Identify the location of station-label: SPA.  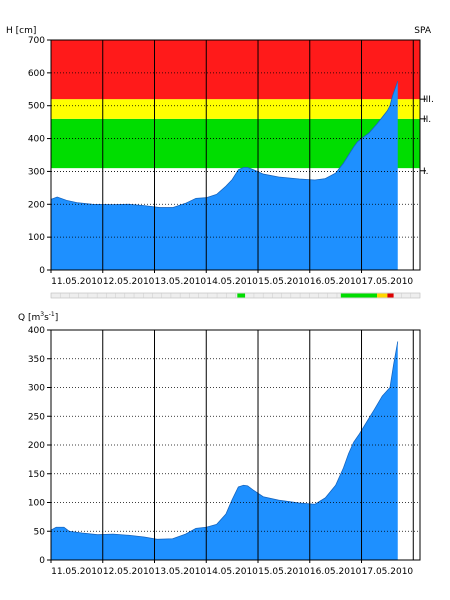
(423, 31).